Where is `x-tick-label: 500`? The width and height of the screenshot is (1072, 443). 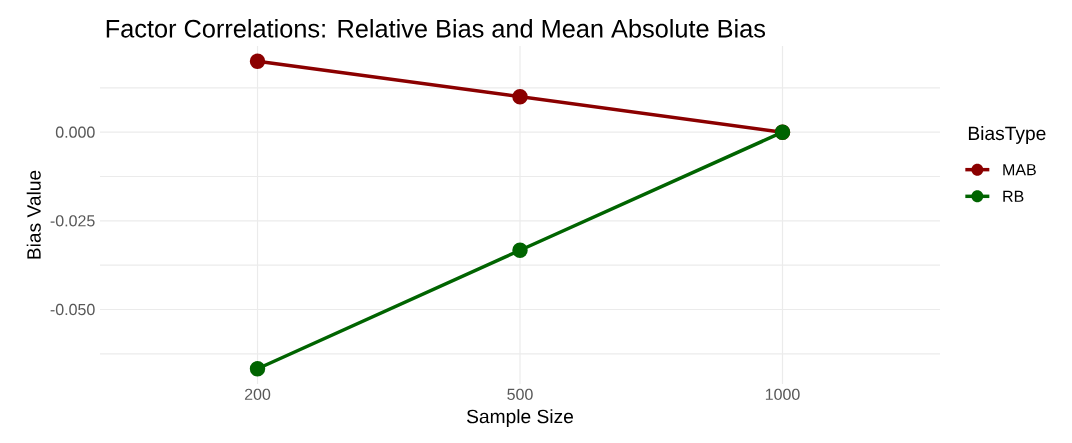
x-tick-label: 500 is located at coordinates (520, 394).